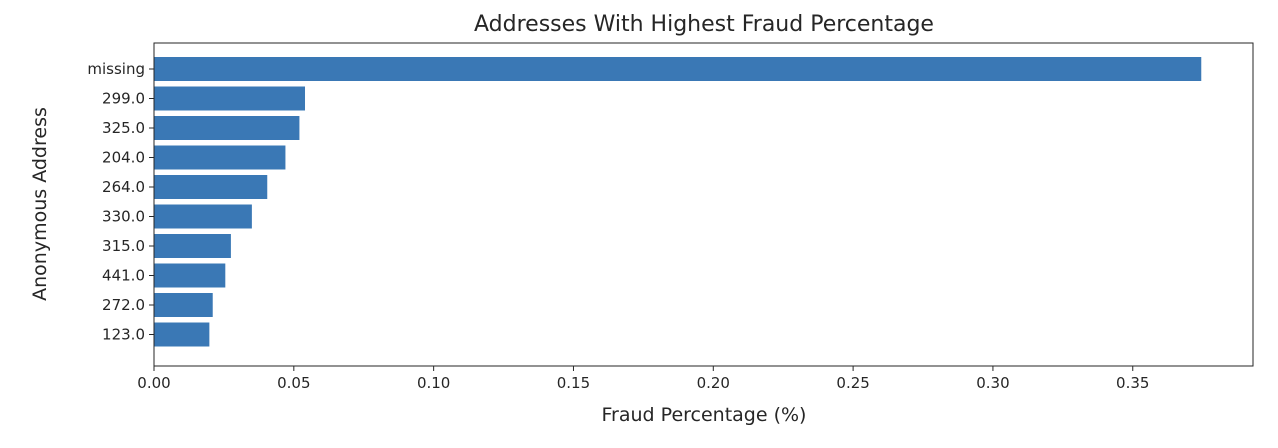 Image resolution: width=1278 pixels, height=448 pixels. I want to click on y-tick-label: 204.0, so click(123, 158).